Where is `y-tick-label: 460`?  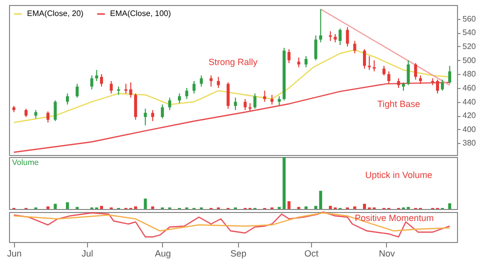 y-tick-label: 460 is located at coordinates (469, 87).